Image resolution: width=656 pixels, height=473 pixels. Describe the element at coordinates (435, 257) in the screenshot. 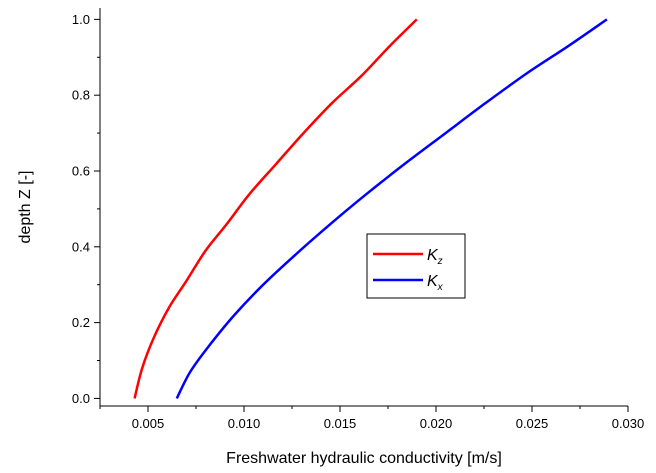

I see `legend-label-Kz: Kz` at that location.